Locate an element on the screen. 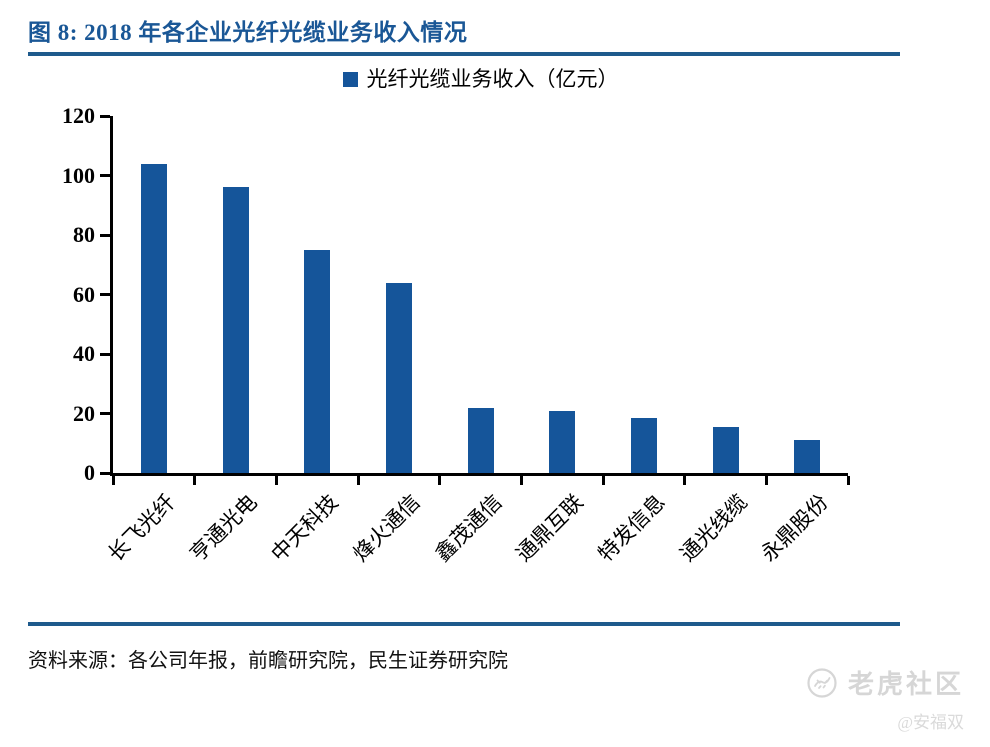 This screenshot has width=990, height=747. title-underline is located at coordinates (464, 54).